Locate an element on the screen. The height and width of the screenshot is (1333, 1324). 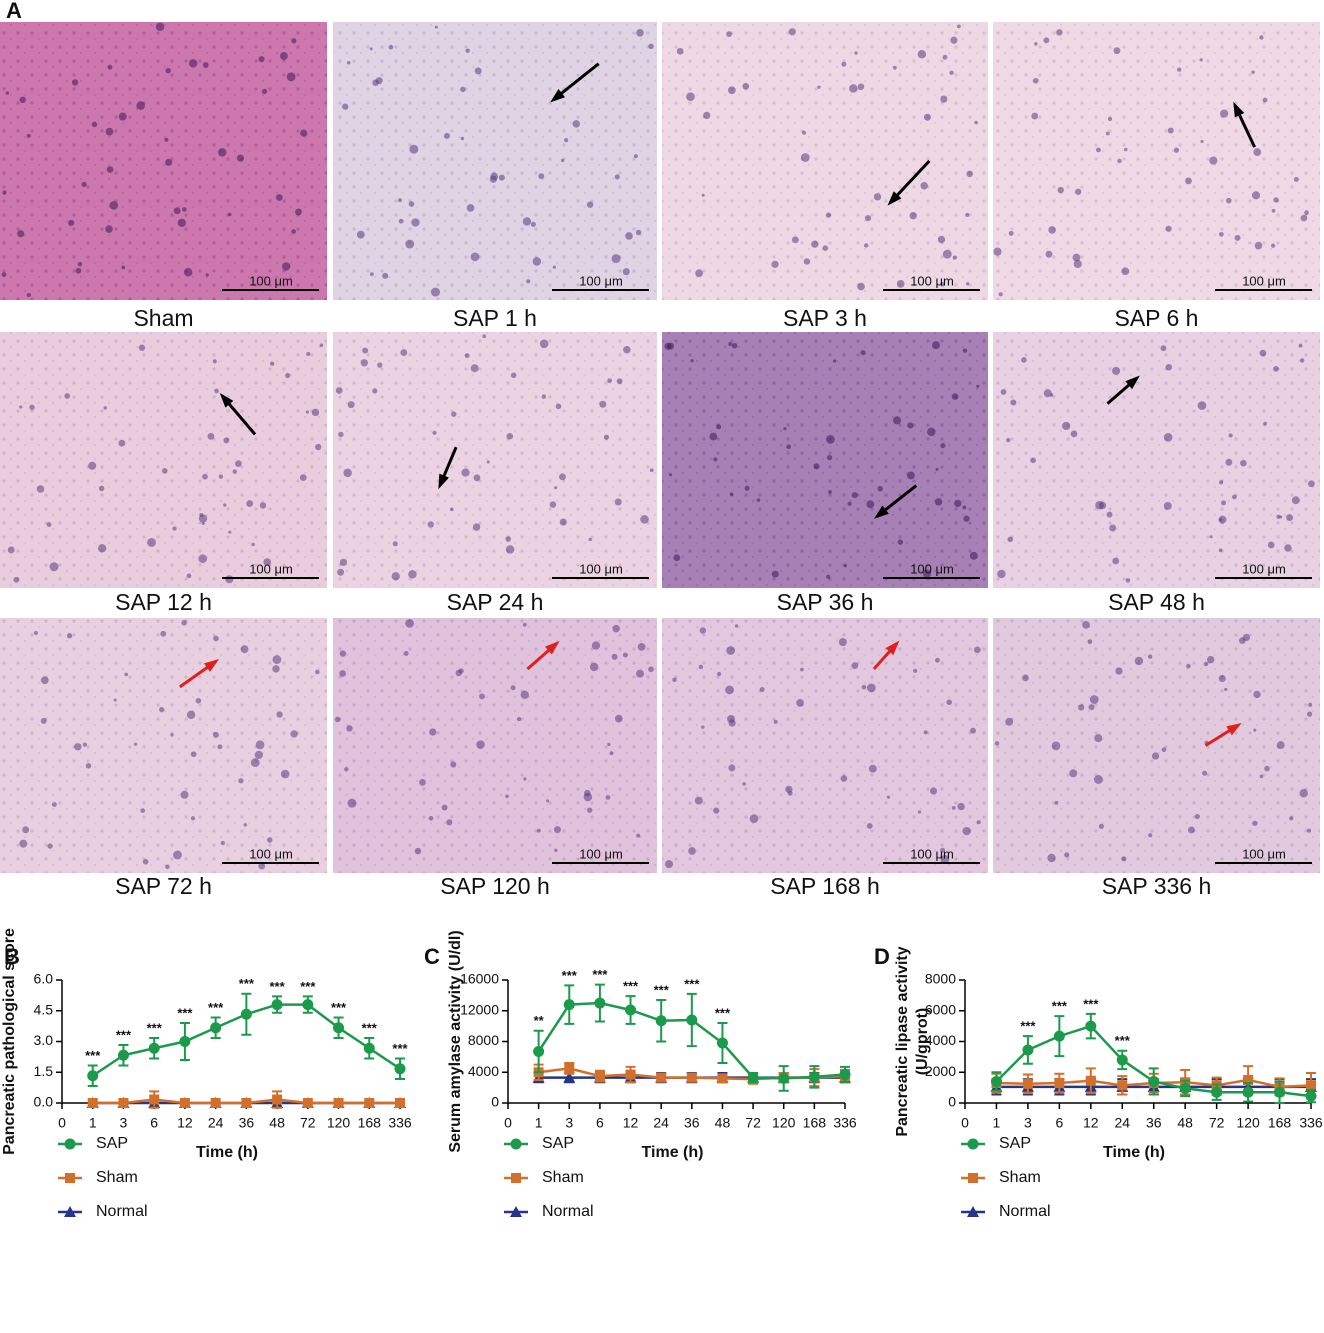
x-tick-label: 0 is located at coordinates (62, 1123).